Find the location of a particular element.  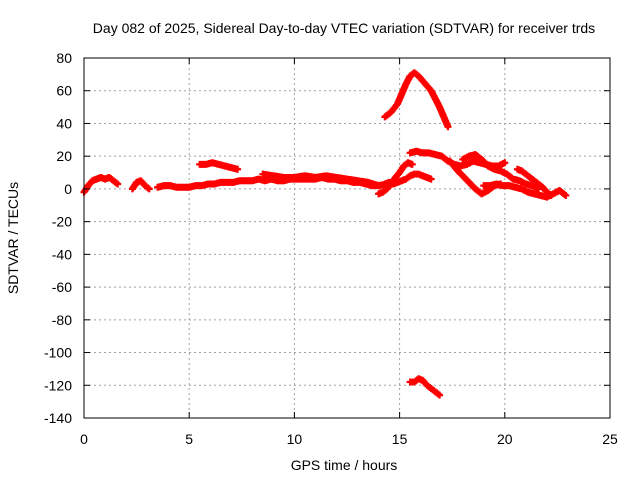

y-tick-label: 0 is located at coordinates (68, 189).